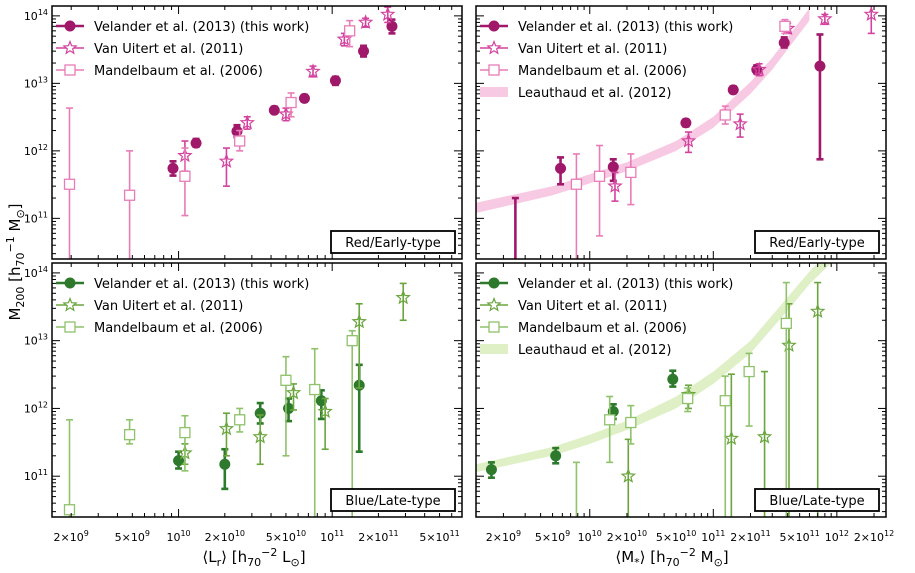 The height and width of the screenshot is (573, 915). I want to click on x-tick-label: 2×10⁹, so click(503, 536).